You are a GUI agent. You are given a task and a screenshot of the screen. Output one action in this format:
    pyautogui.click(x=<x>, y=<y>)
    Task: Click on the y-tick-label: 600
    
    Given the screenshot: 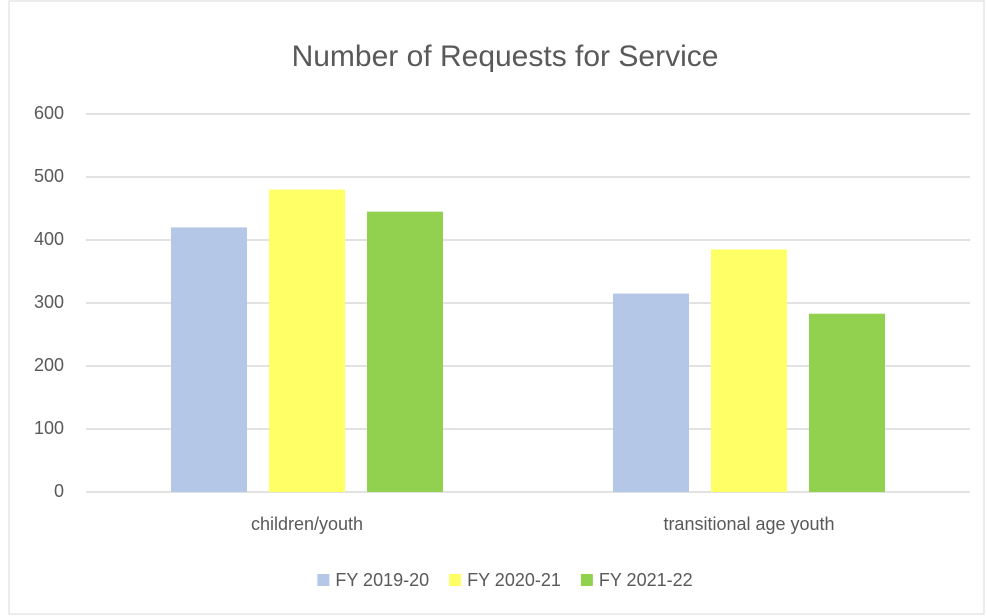 What is the action you would take?
    pyautogui.click(x=49, y=113)
    